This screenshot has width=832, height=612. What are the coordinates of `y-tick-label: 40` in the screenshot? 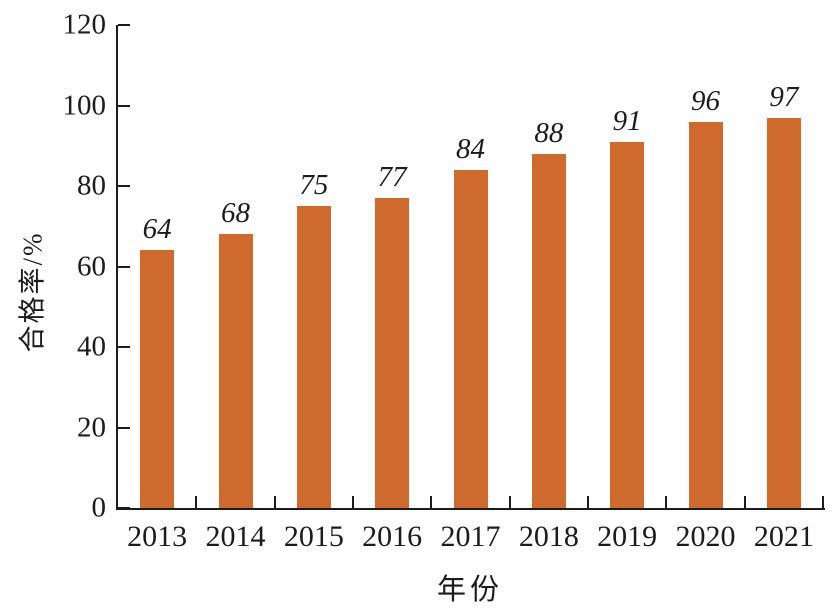 It's located at (91, 346).